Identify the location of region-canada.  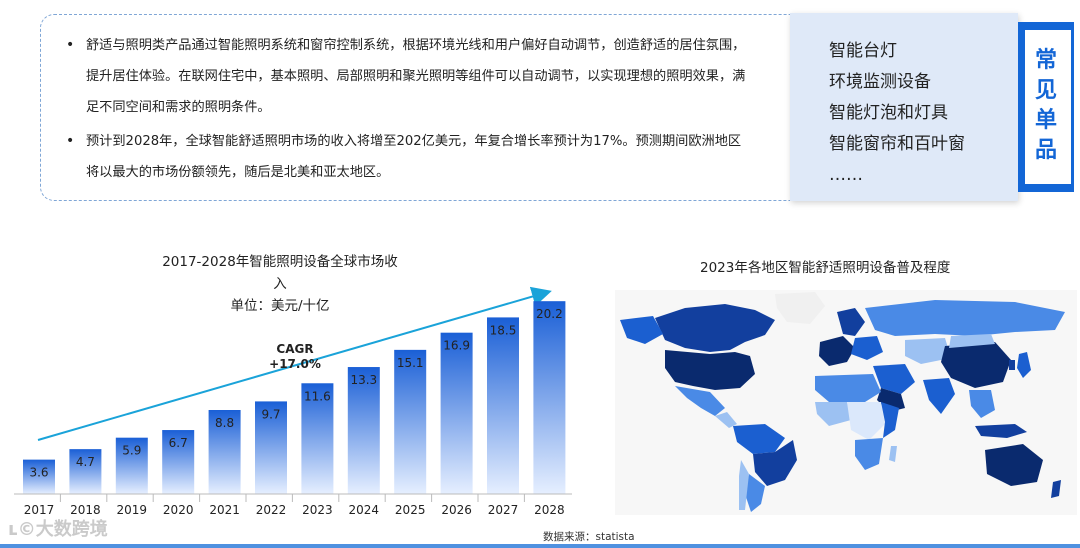
(715, 328).